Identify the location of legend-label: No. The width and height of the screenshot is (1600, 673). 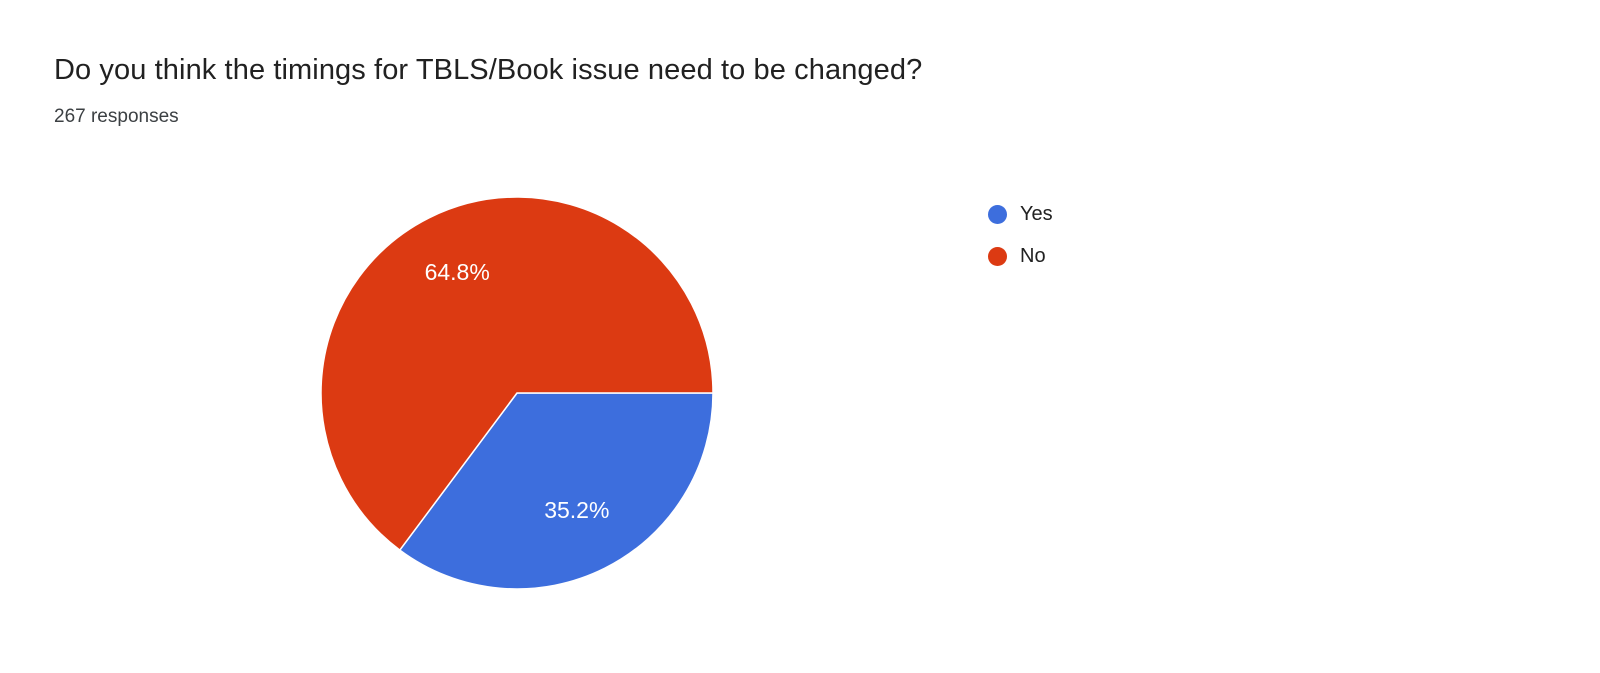
(1033, 255).